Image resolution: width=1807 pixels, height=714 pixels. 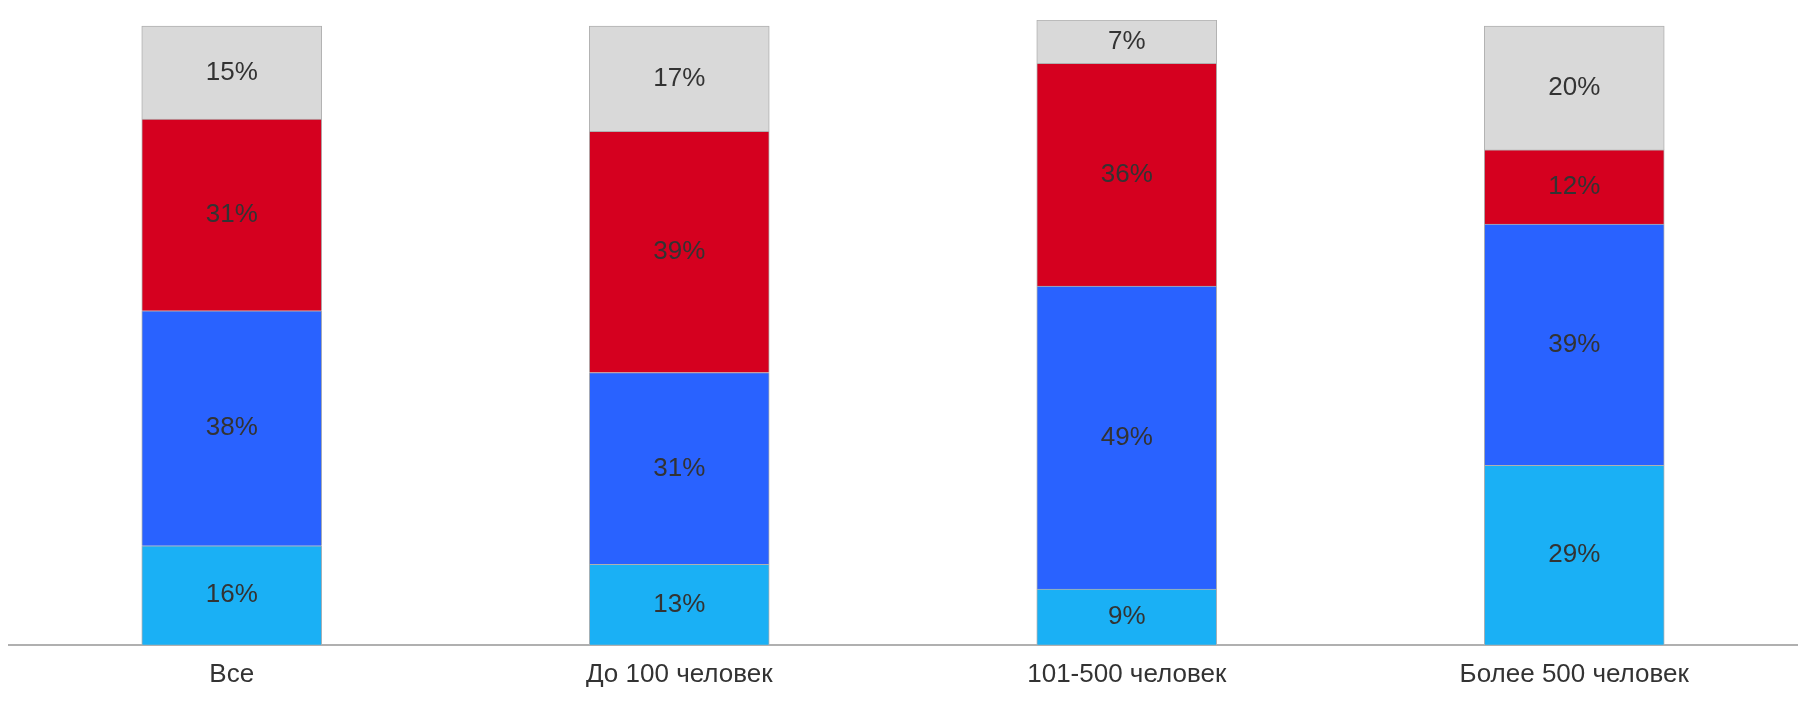 What do you see at coordinates (231, 426) in the screenshot?
I see `data-label: 38%` at bounding box center [231, 426].